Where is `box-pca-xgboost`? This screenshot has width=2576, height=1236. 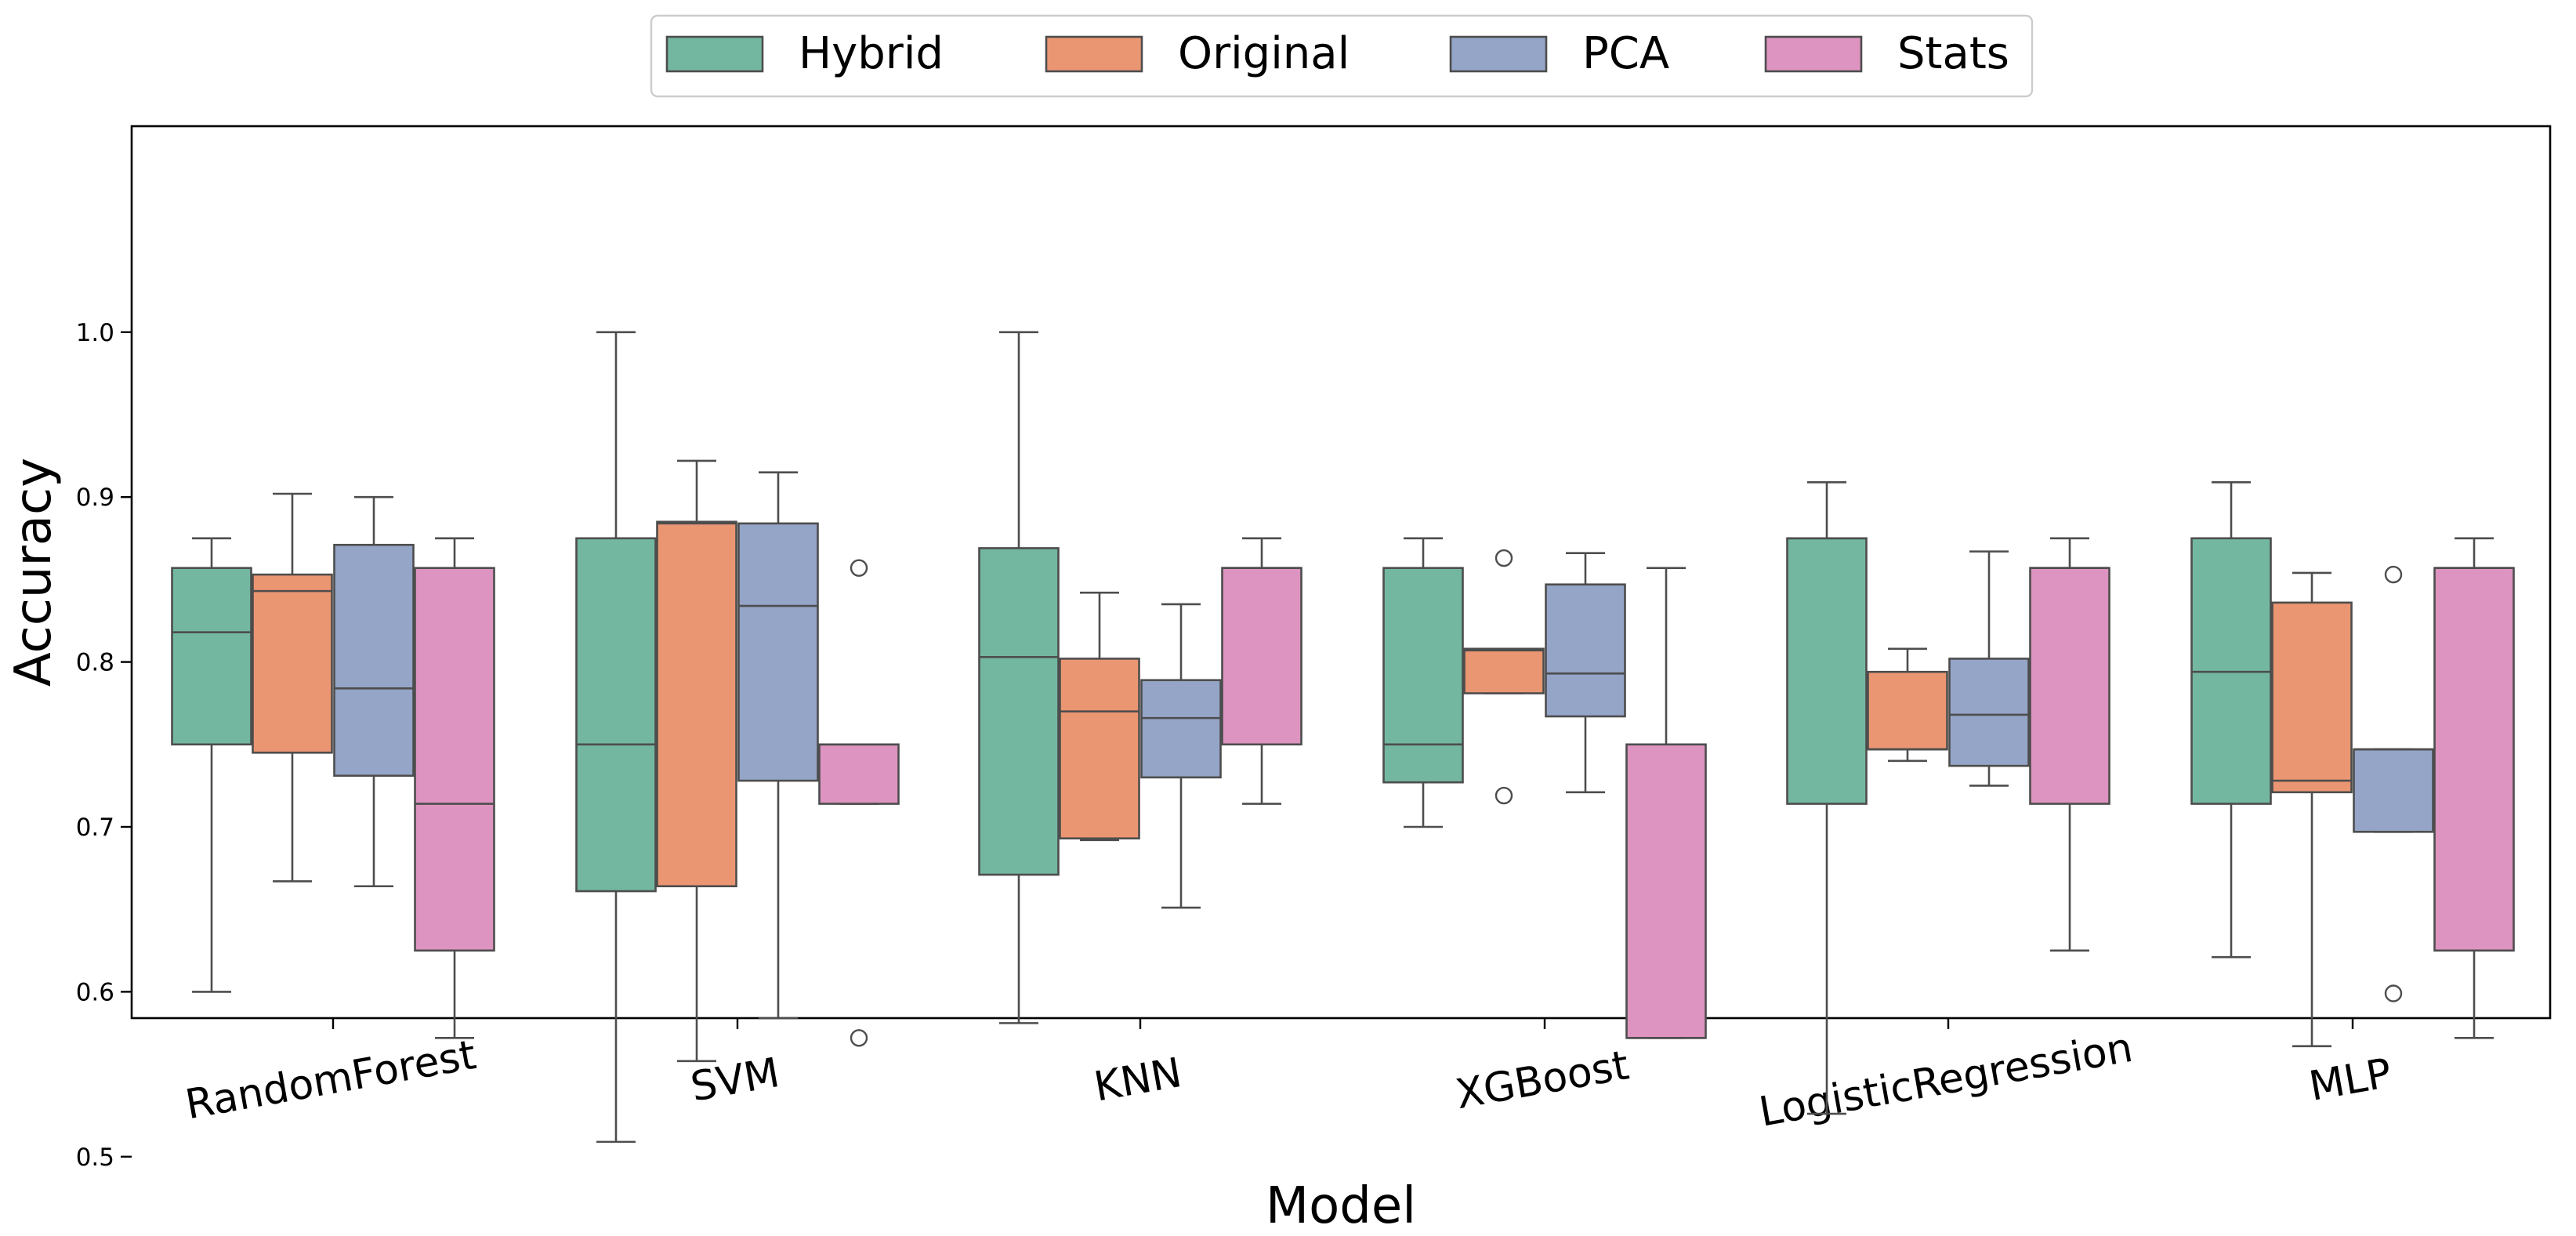 box-pca-xgboost is located at coordinates (1585, 673).